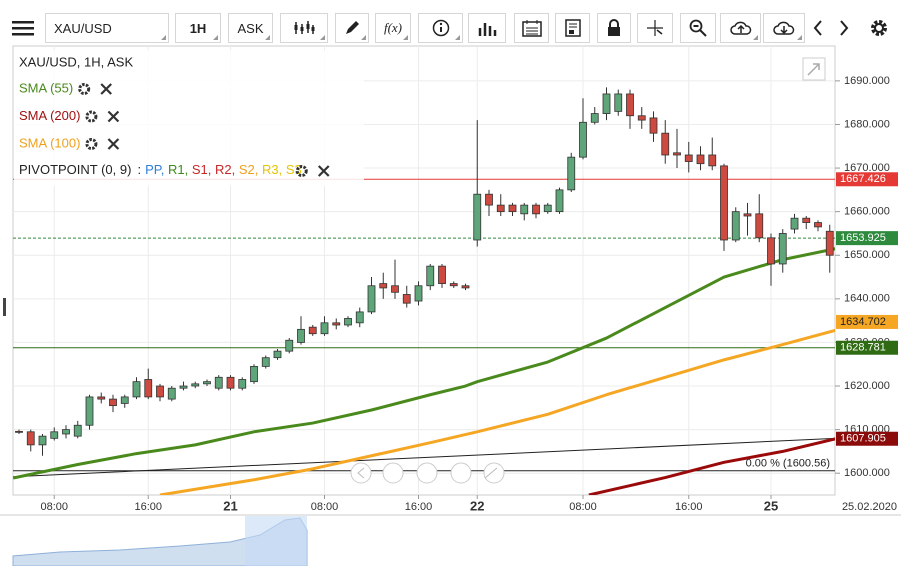 This screenshot has height=566, width=901. Describe the element at coordinates (487, 28) in the screenshot. I see `volume-button` at that location.